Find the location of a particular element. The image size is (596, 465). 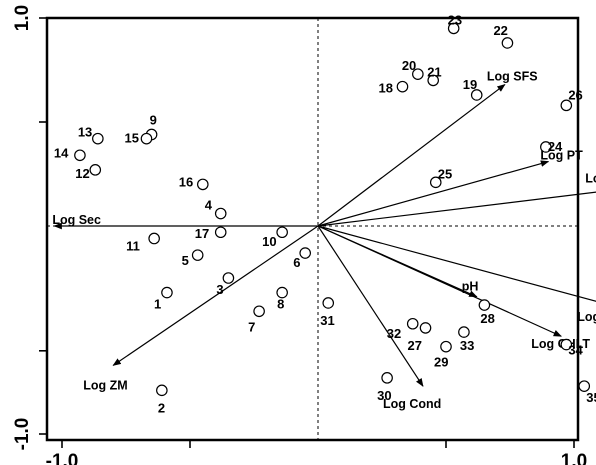

sample-point-label: 25 is located at coordinates (445, 173).